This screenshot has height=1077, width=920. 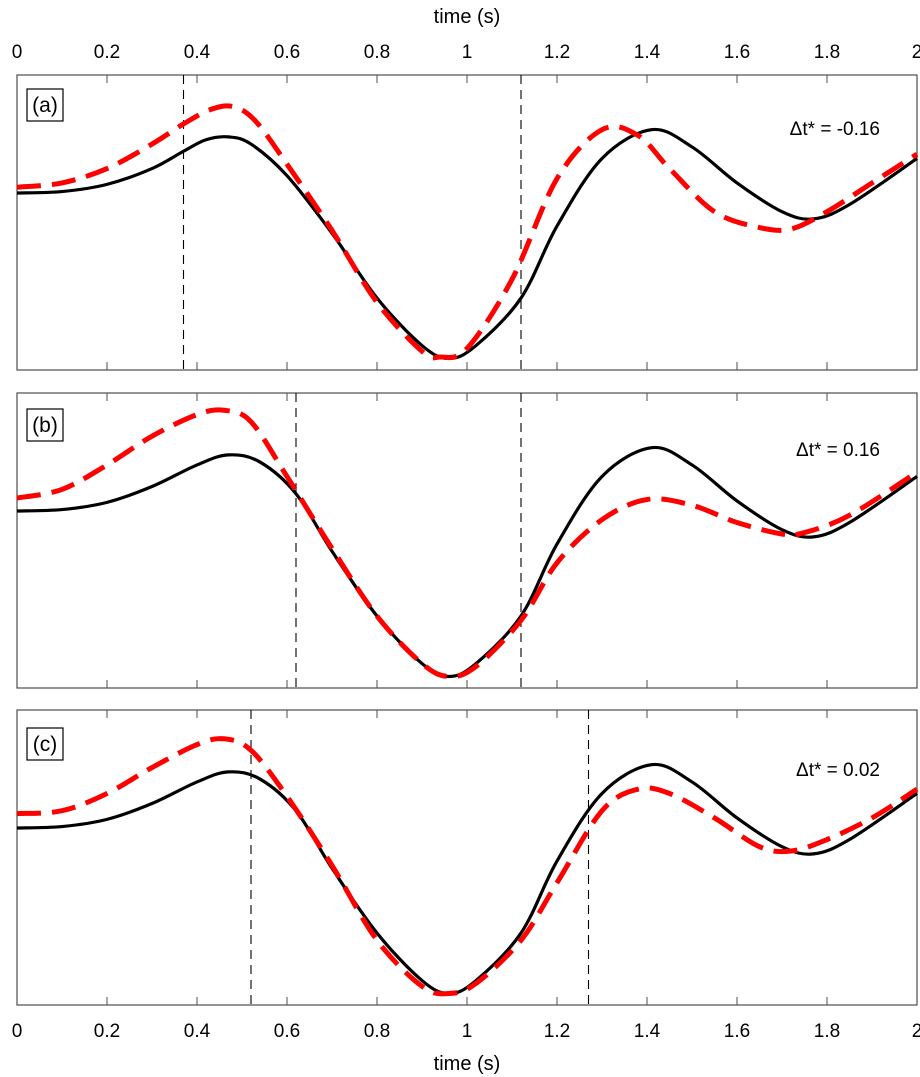 I want to click on bottom-axis-title: time (s), so click(x=467, y=1064).